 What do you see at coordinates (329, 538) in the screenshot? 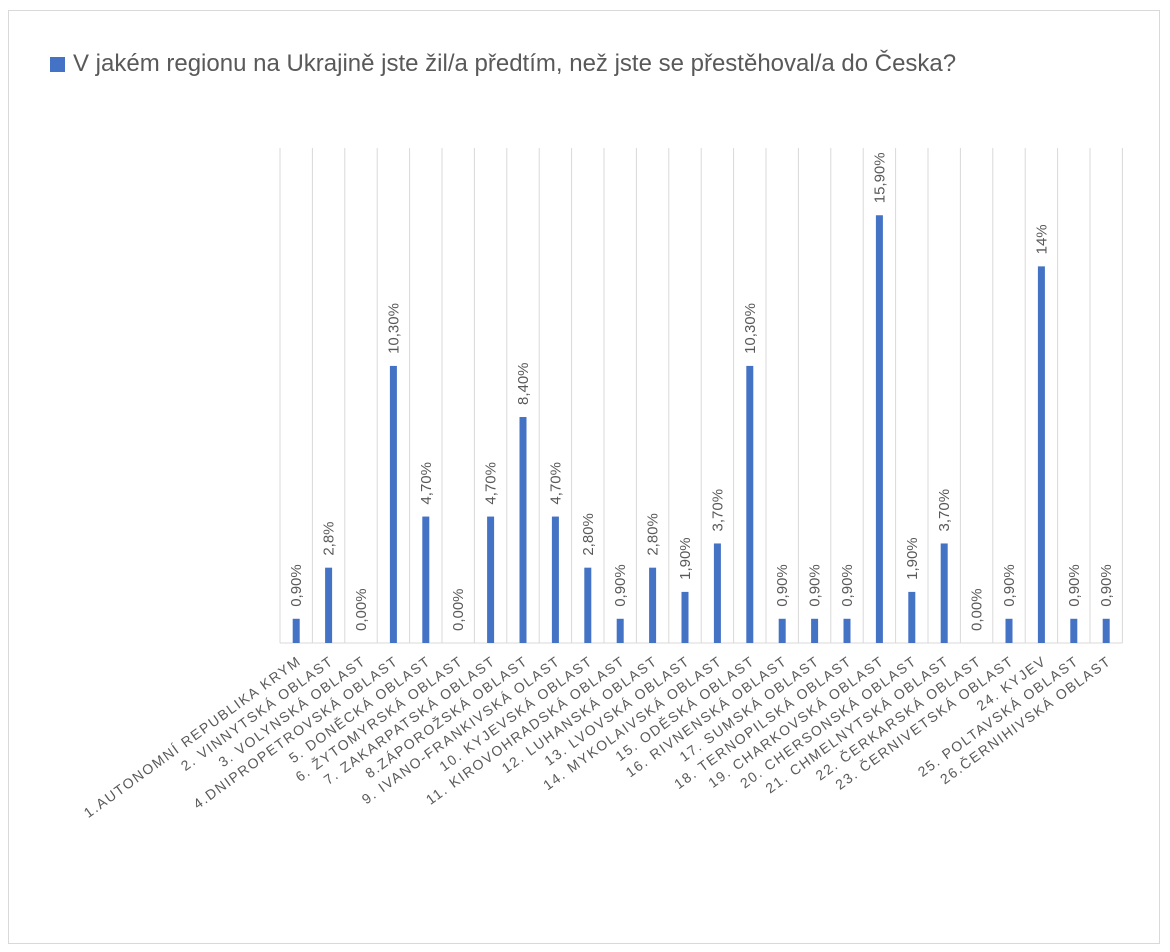
I see `data-label: 2,8%` at bounding box center [329, 538].